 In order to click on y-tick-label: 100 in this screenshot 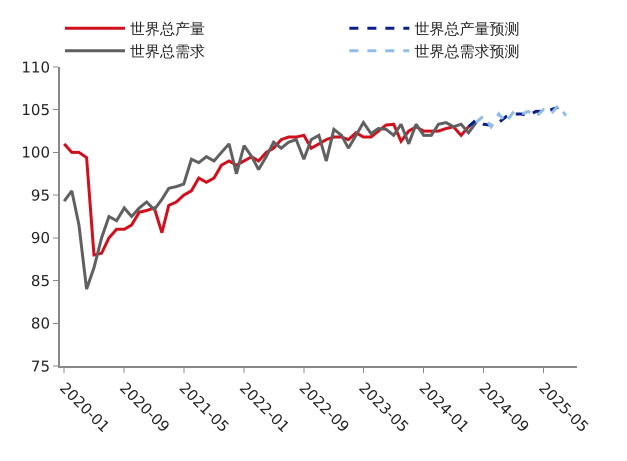, I will do `click(35, 153)`.